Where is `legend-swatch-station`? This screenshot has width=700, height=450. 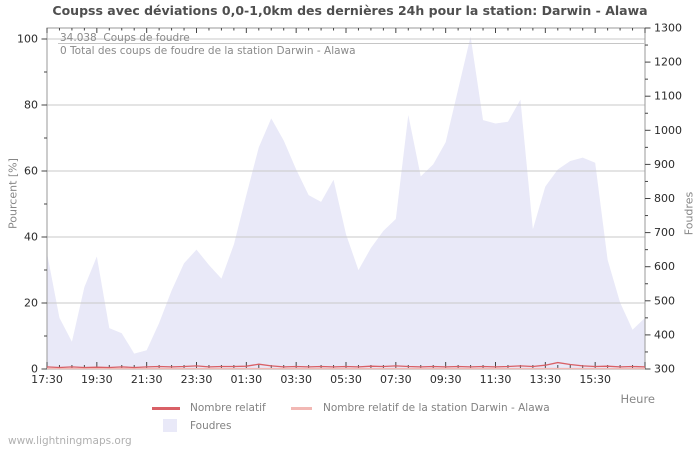
legend-swatch-station is located at coordinates (301, 408).